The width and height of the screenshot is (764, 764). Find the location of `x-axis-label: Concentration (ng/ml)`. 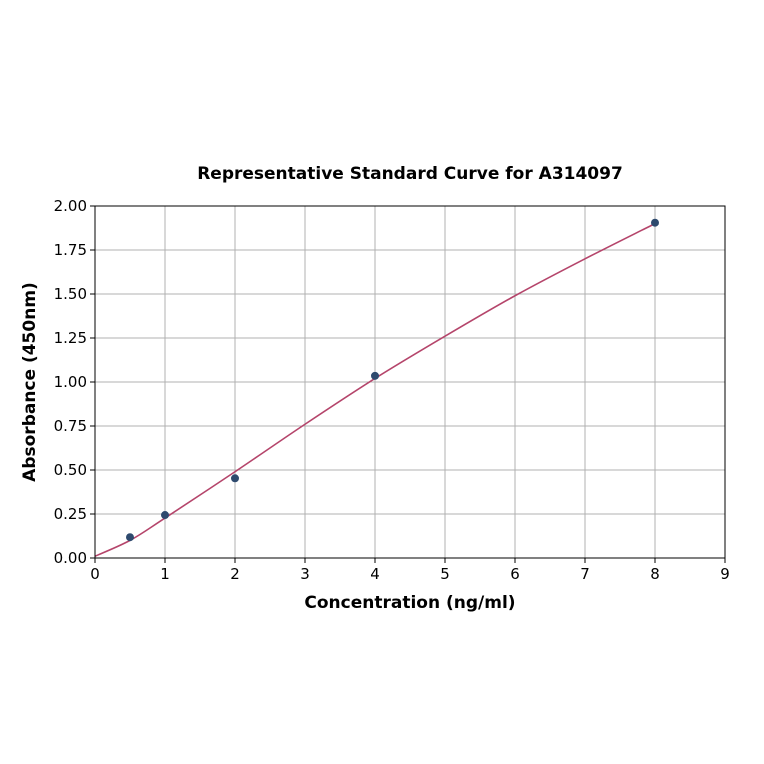

x-axis-label: Concentration (ng/ml) is located at coordinates (409, 603).